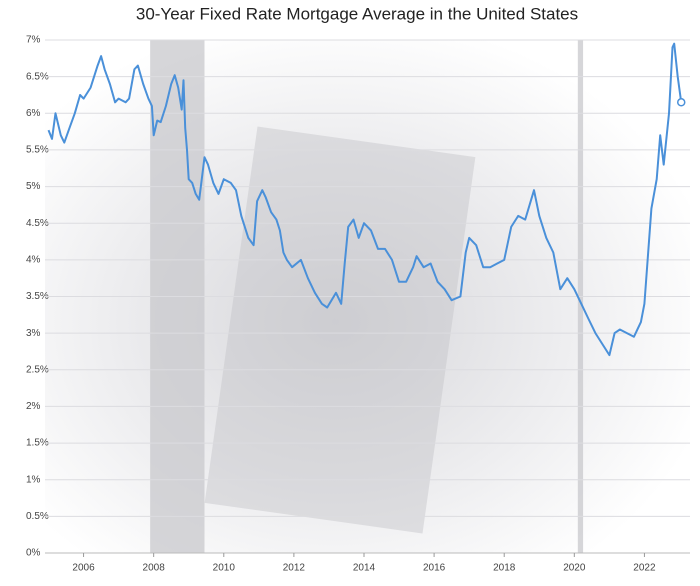  What do you see at coordinates (434, 568) in the screenshot?
I see `x-tick-label: 2016` at bounding box center [434, 568].